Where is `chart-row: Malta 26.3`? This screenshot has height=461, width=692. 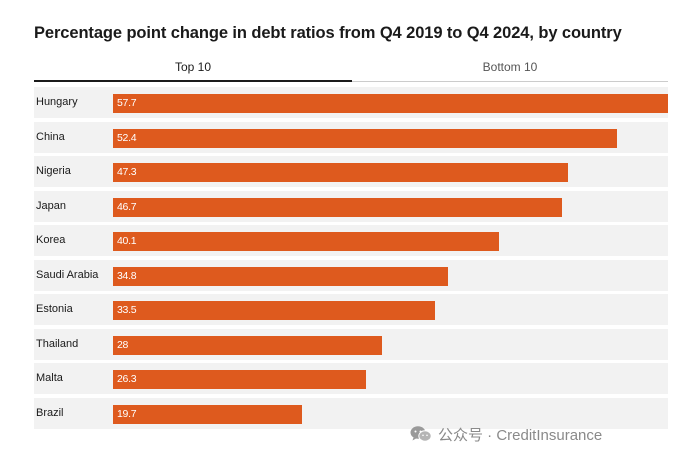 chart-row: Malta 26.3 is located at coordinates (351, 378).